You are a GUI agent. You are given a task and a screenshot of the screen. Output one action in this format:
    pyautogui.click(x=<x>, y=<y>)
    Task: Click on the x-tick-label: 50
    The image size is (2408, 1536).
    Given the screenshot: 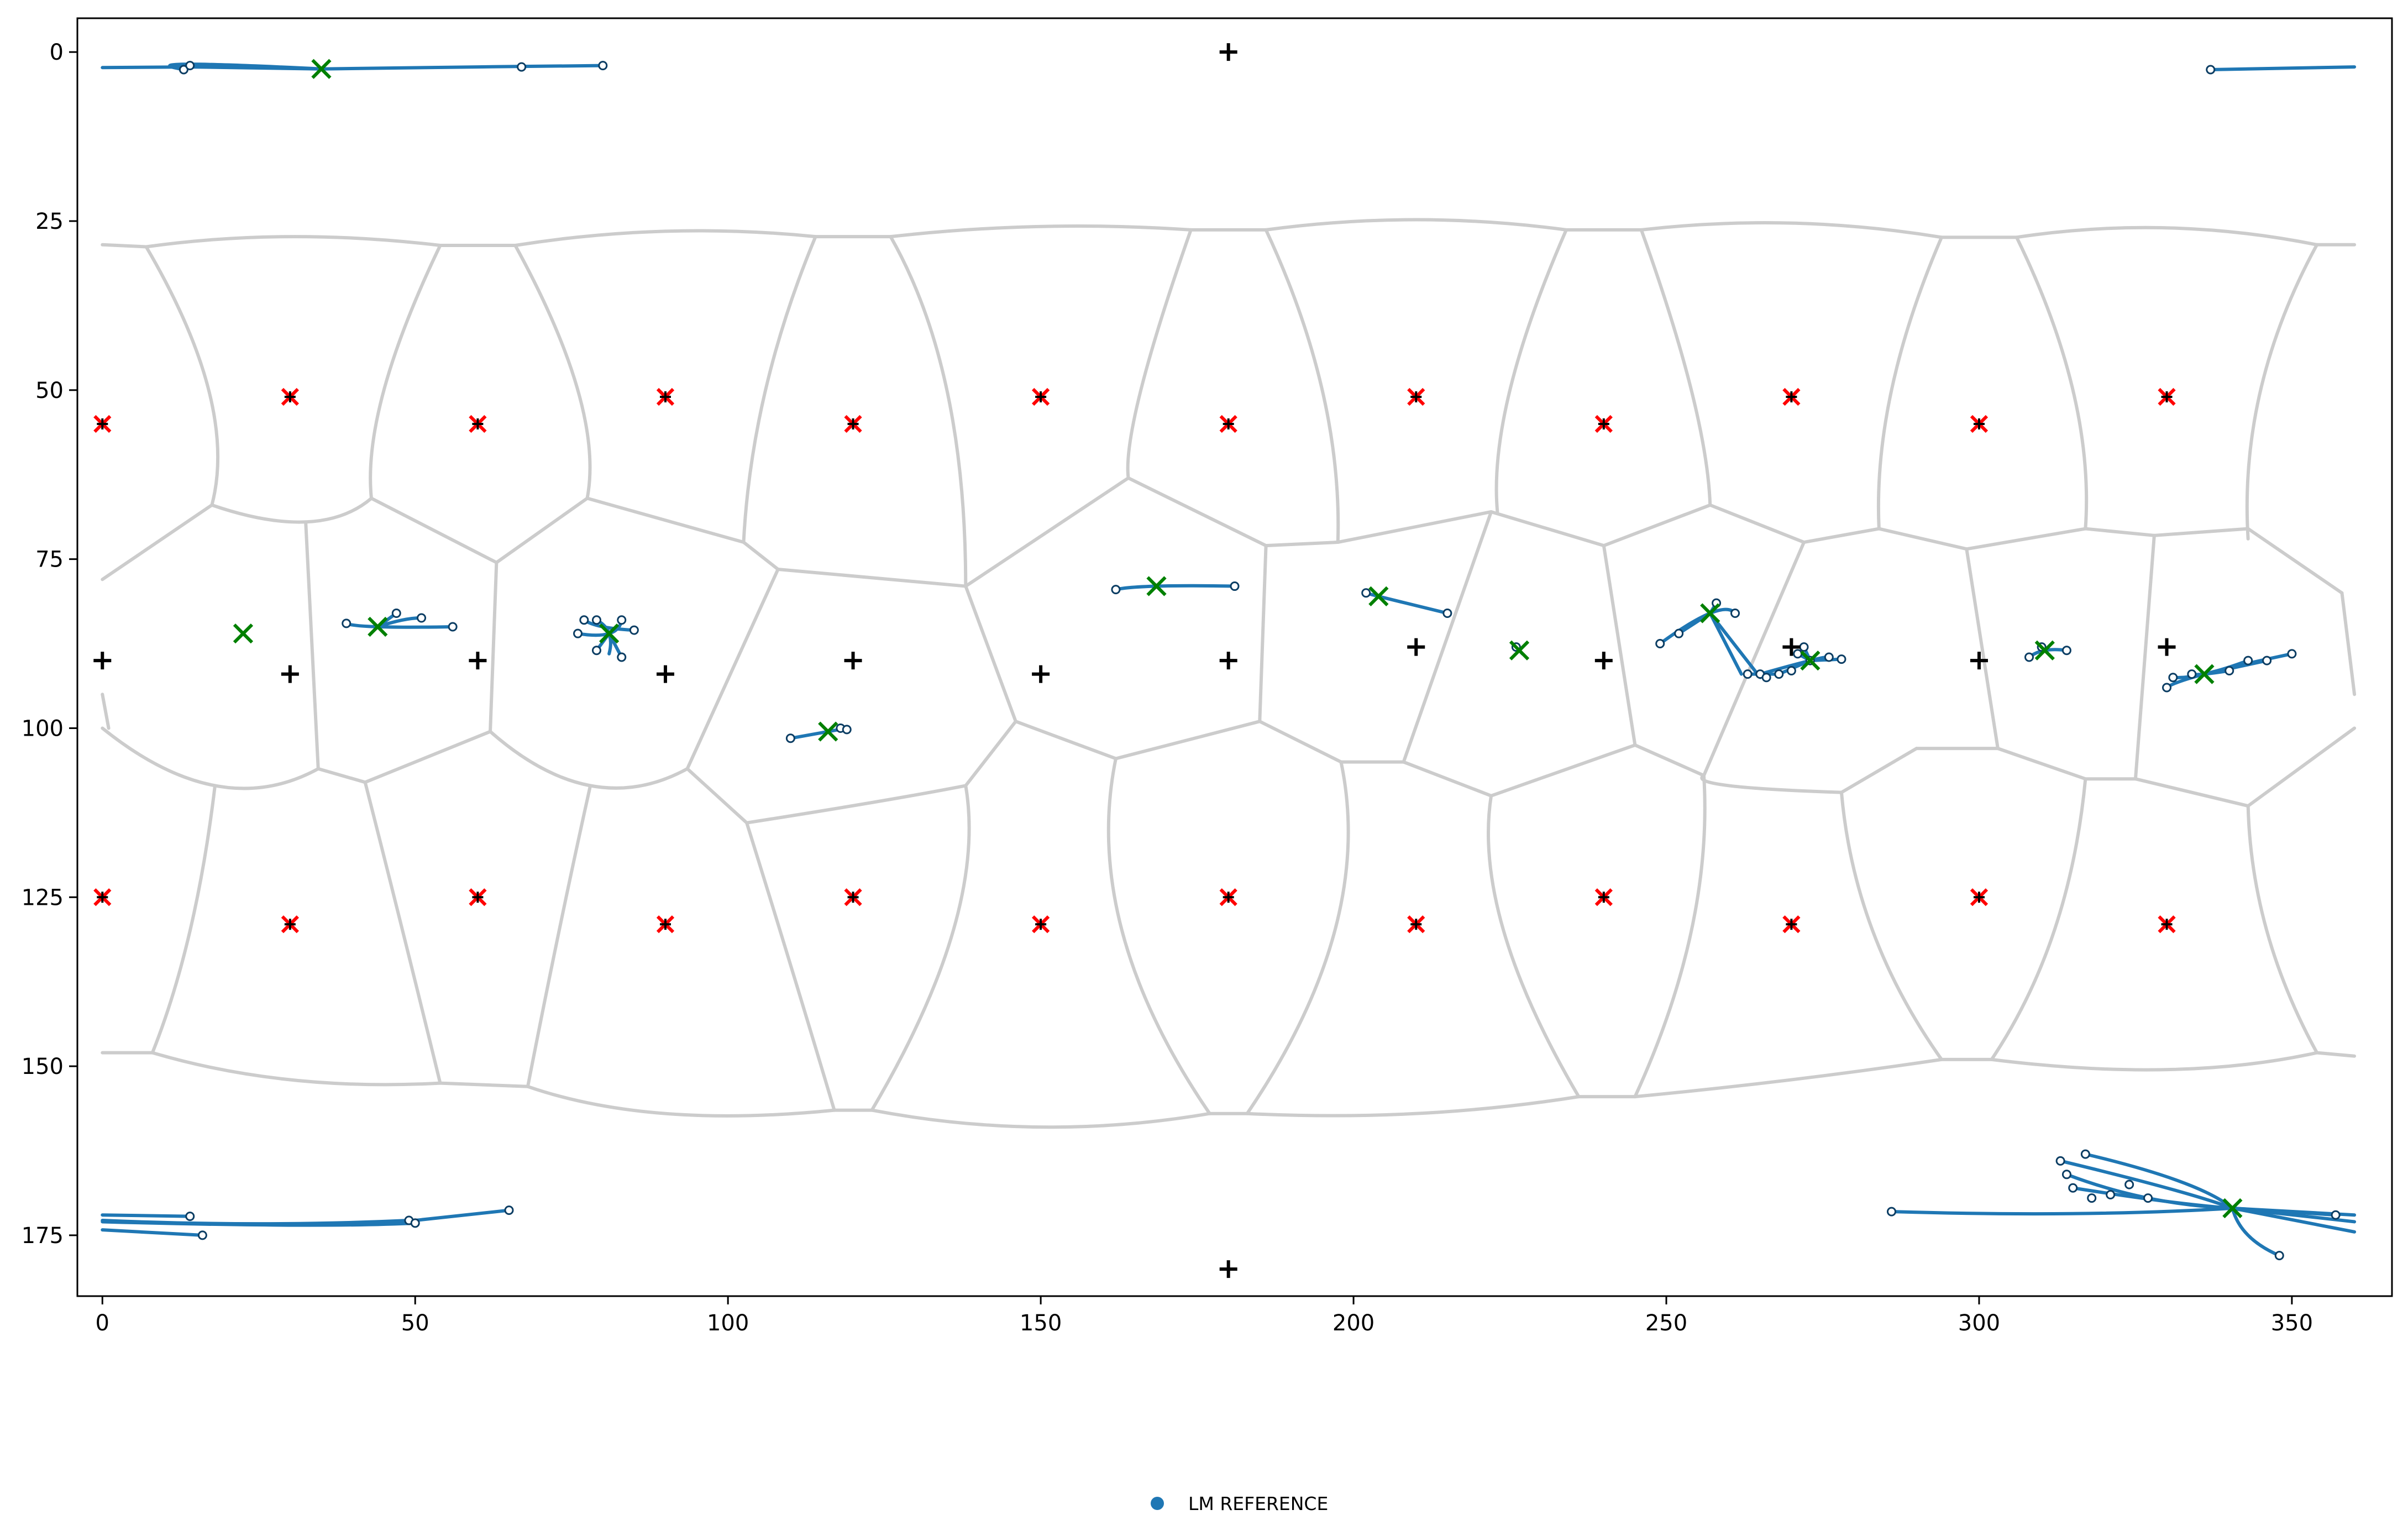 What is the action you would take?
    pyautogui.click(x=415, y=1323)
    